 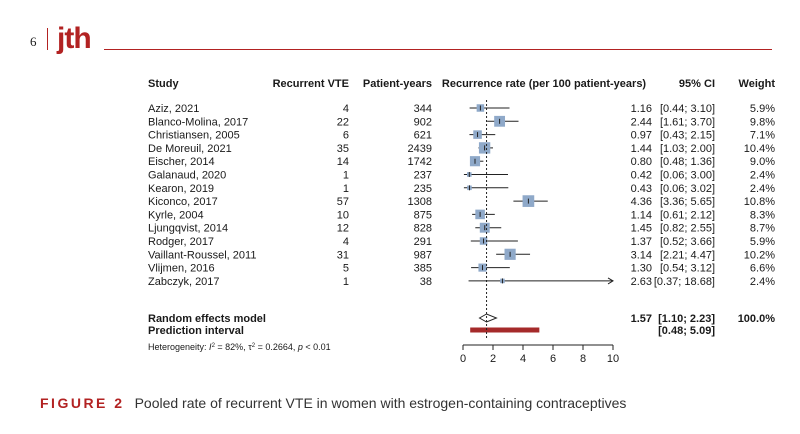 What do you see at coordinates (202, 255) in the screenshot?
I see `study-label: Vaillant-Roussel, 2011` at bounding box center [202, 255].